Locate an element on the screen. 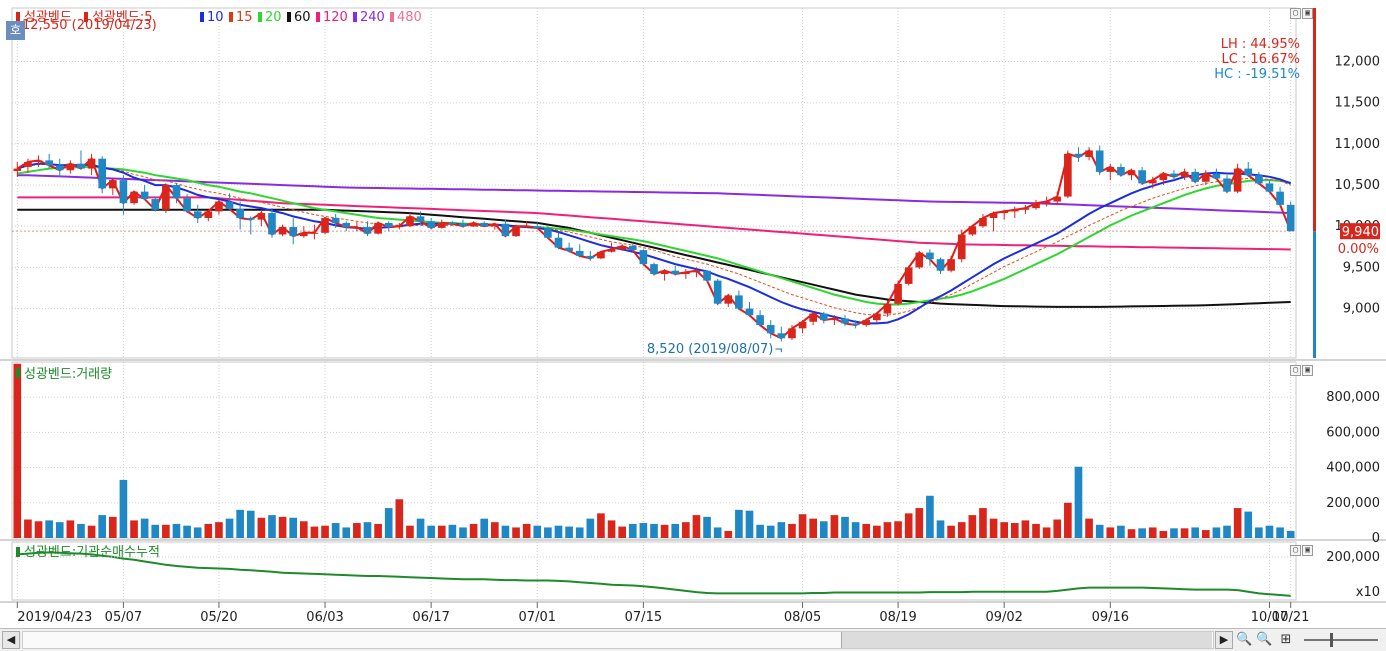 This screenshot has height=651, width=1386. accum-panel-close-button: ▣ is located at coordinates (1307, 550).